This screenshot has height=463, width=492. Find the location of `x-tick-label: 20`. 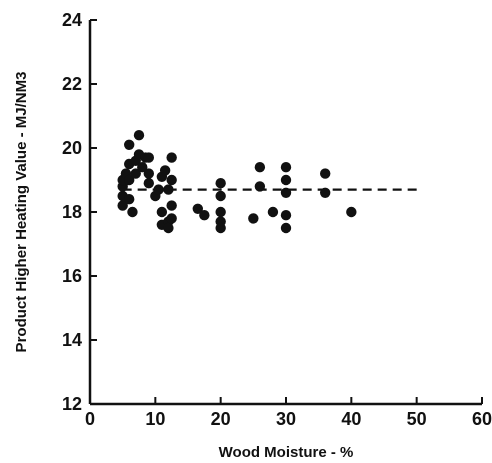

x-tick-label: 20 is located at coordinates (221, 419).